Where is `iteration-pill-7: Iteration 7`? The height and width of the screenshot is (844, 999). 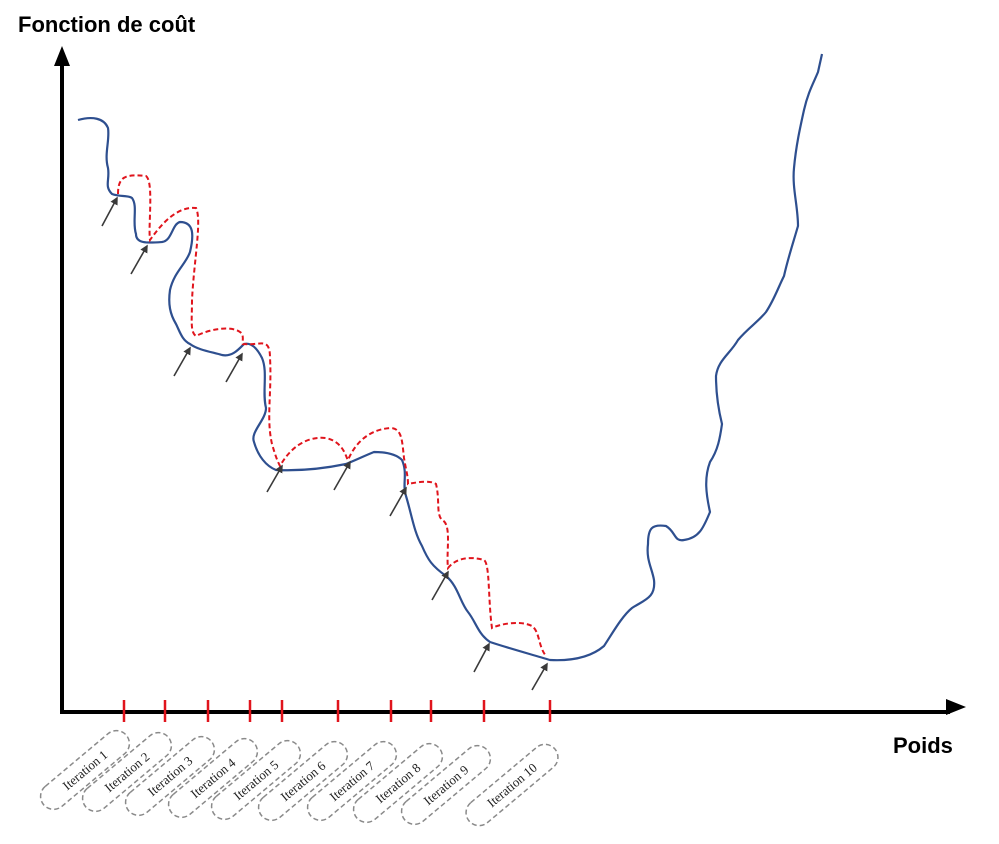 iteration-pill-7: Iteration 7 is located at coordinates (352, 781).